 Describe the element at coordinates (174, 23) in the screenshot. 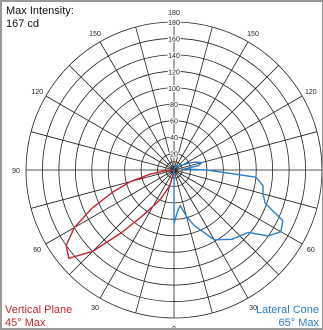

I see `radial-tick-label: 180` at that location.